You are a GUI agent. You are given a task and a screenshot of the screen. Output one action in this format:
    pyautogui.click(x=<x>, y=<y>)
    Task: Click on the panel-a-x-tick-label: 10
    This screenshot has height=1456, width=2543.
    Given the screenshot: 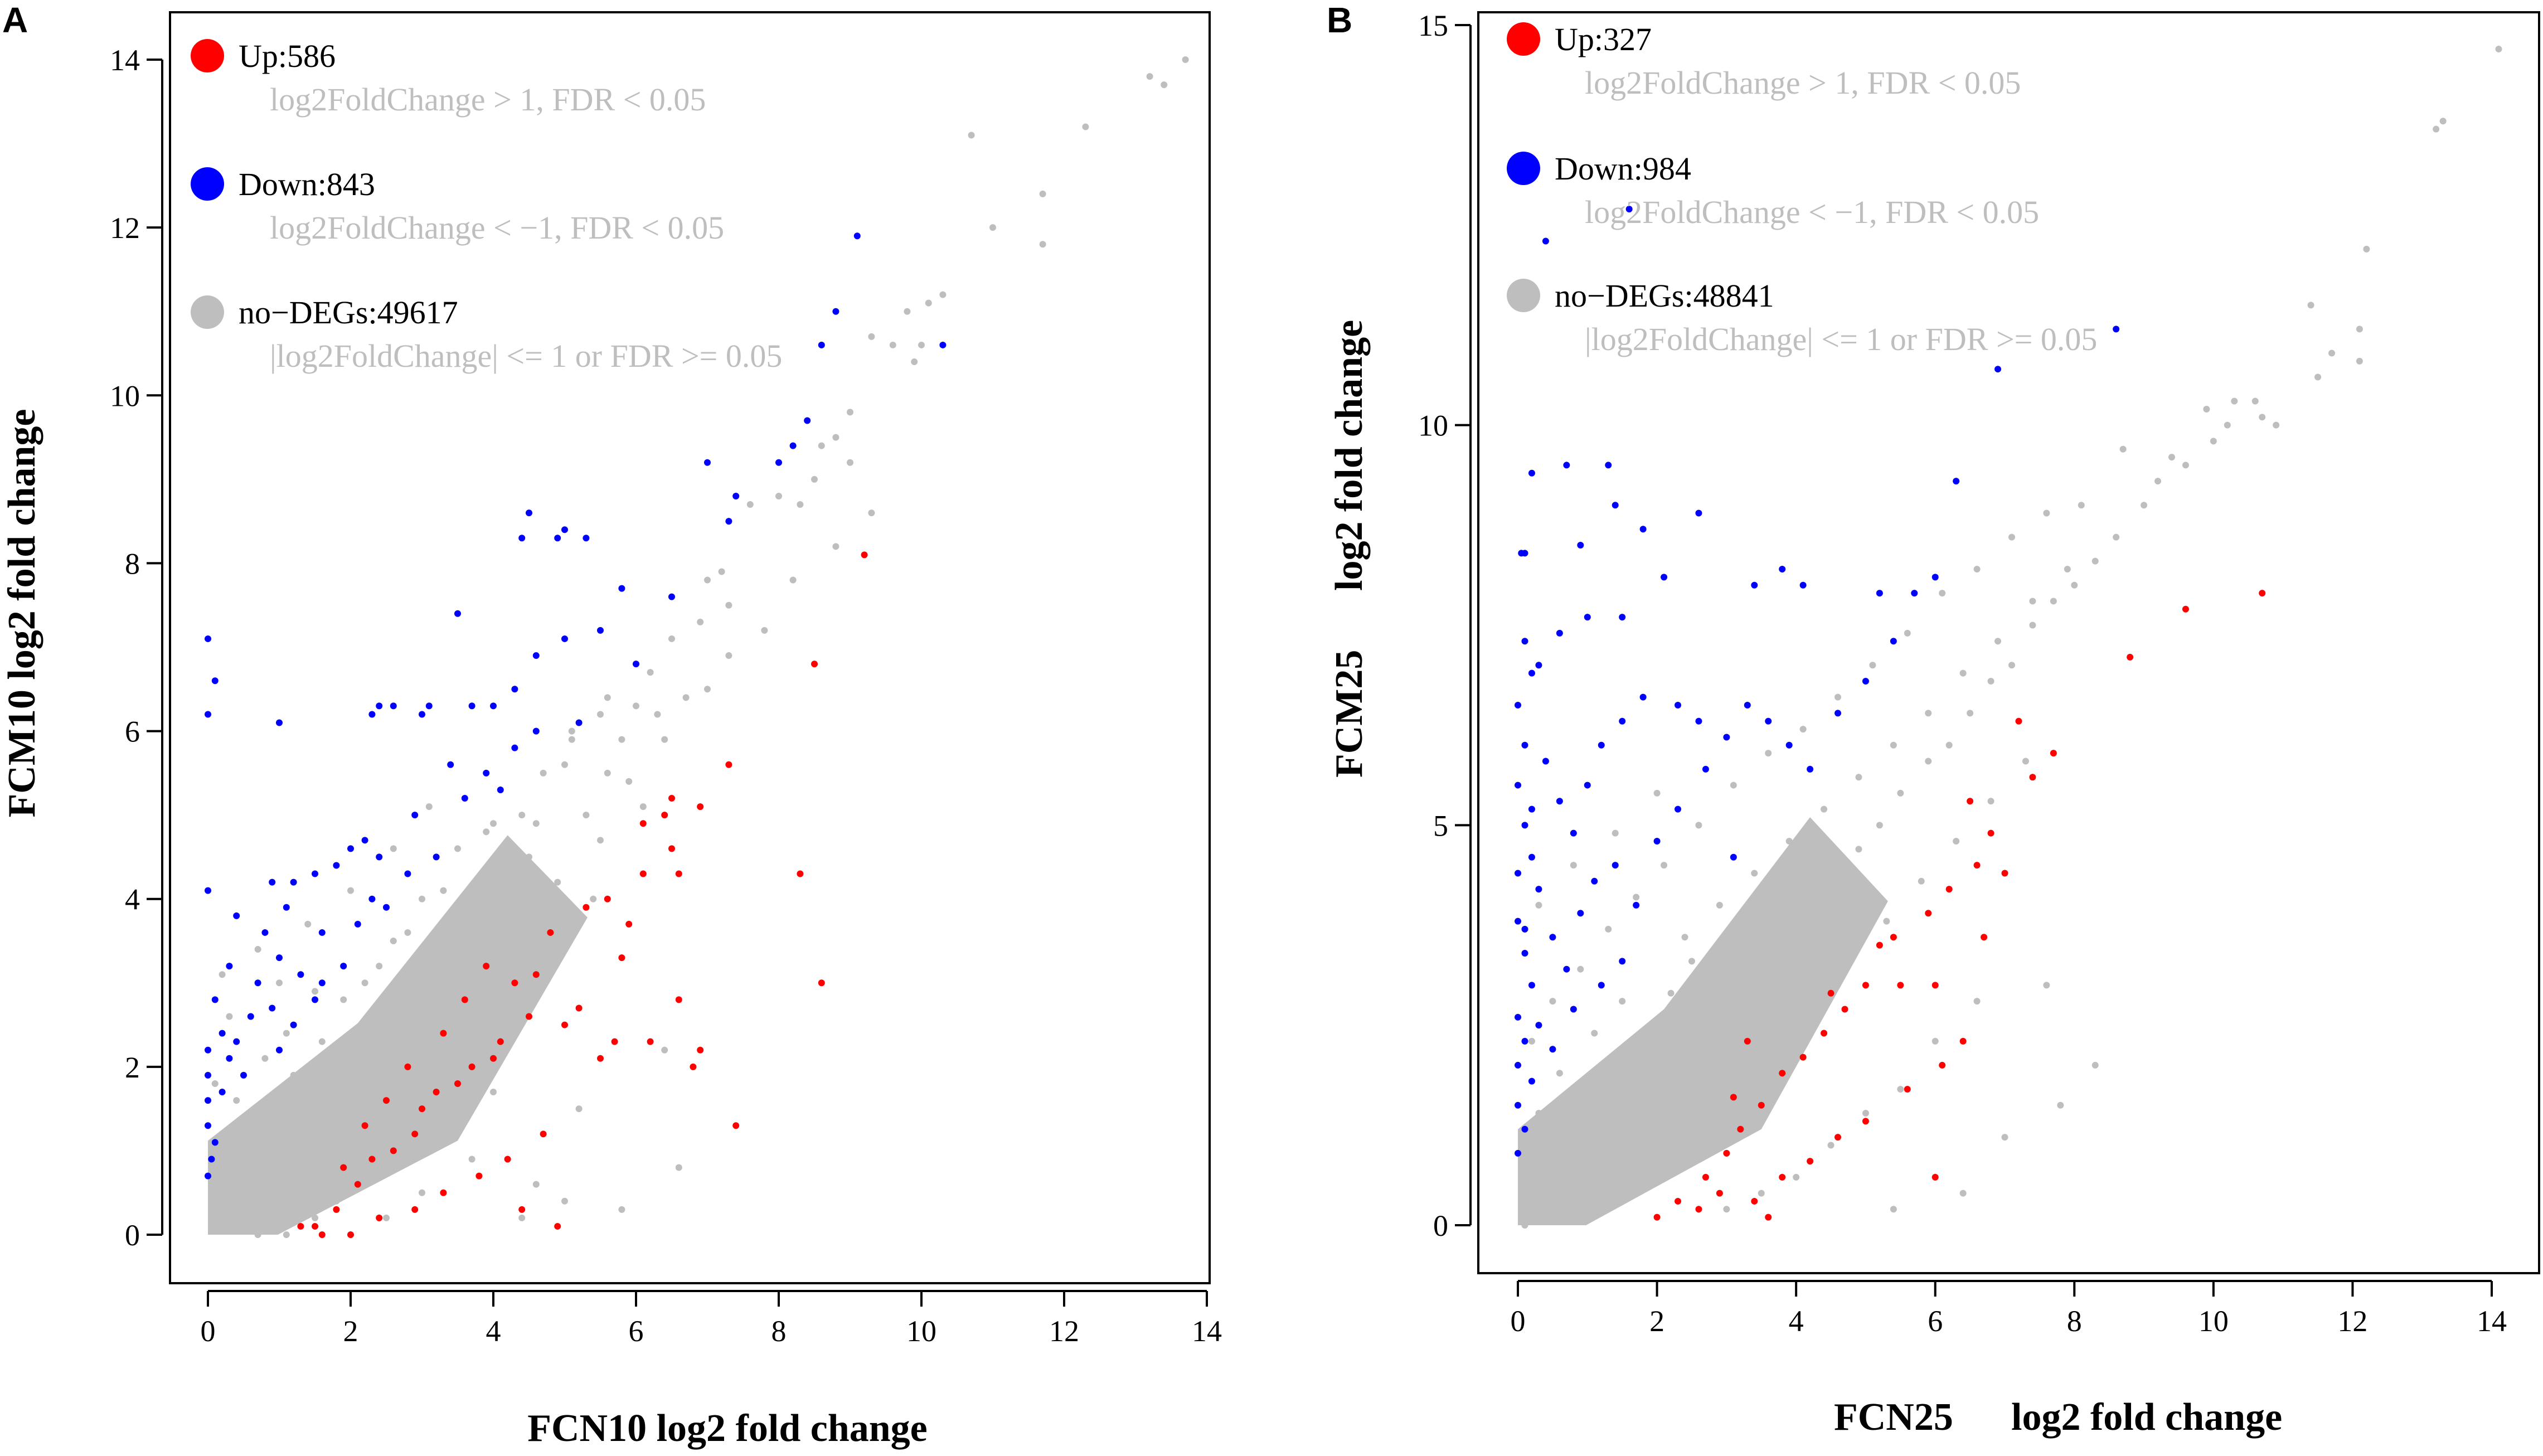 What is the action you would take?
    pyautogui.click(x=921, y=1331)
    